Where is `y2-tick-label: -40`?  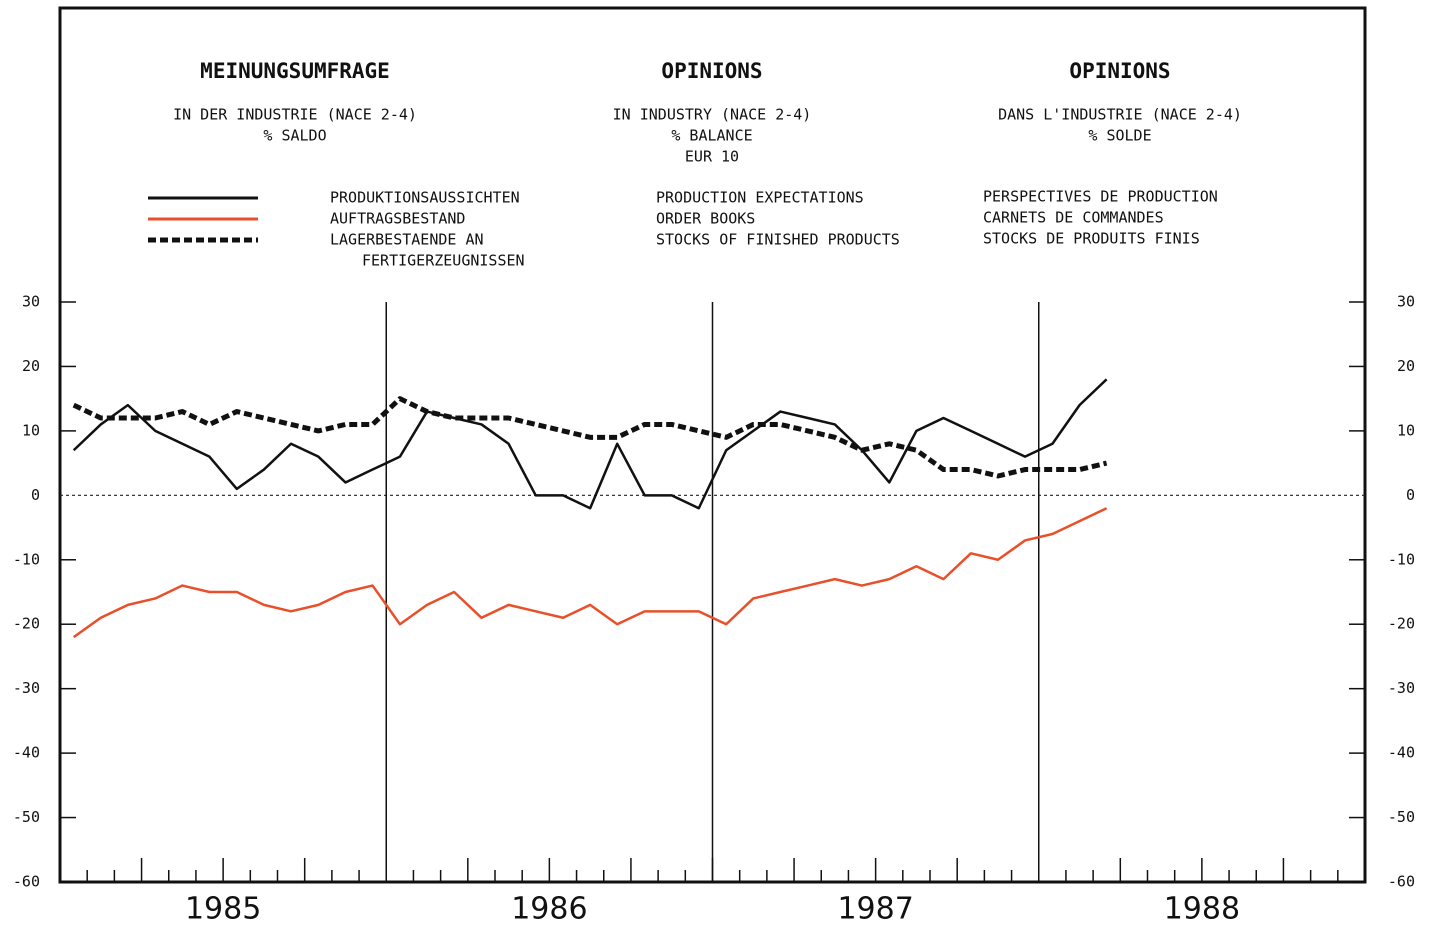
y2-tick-label: -40 is located at coordinates (1401, 753).